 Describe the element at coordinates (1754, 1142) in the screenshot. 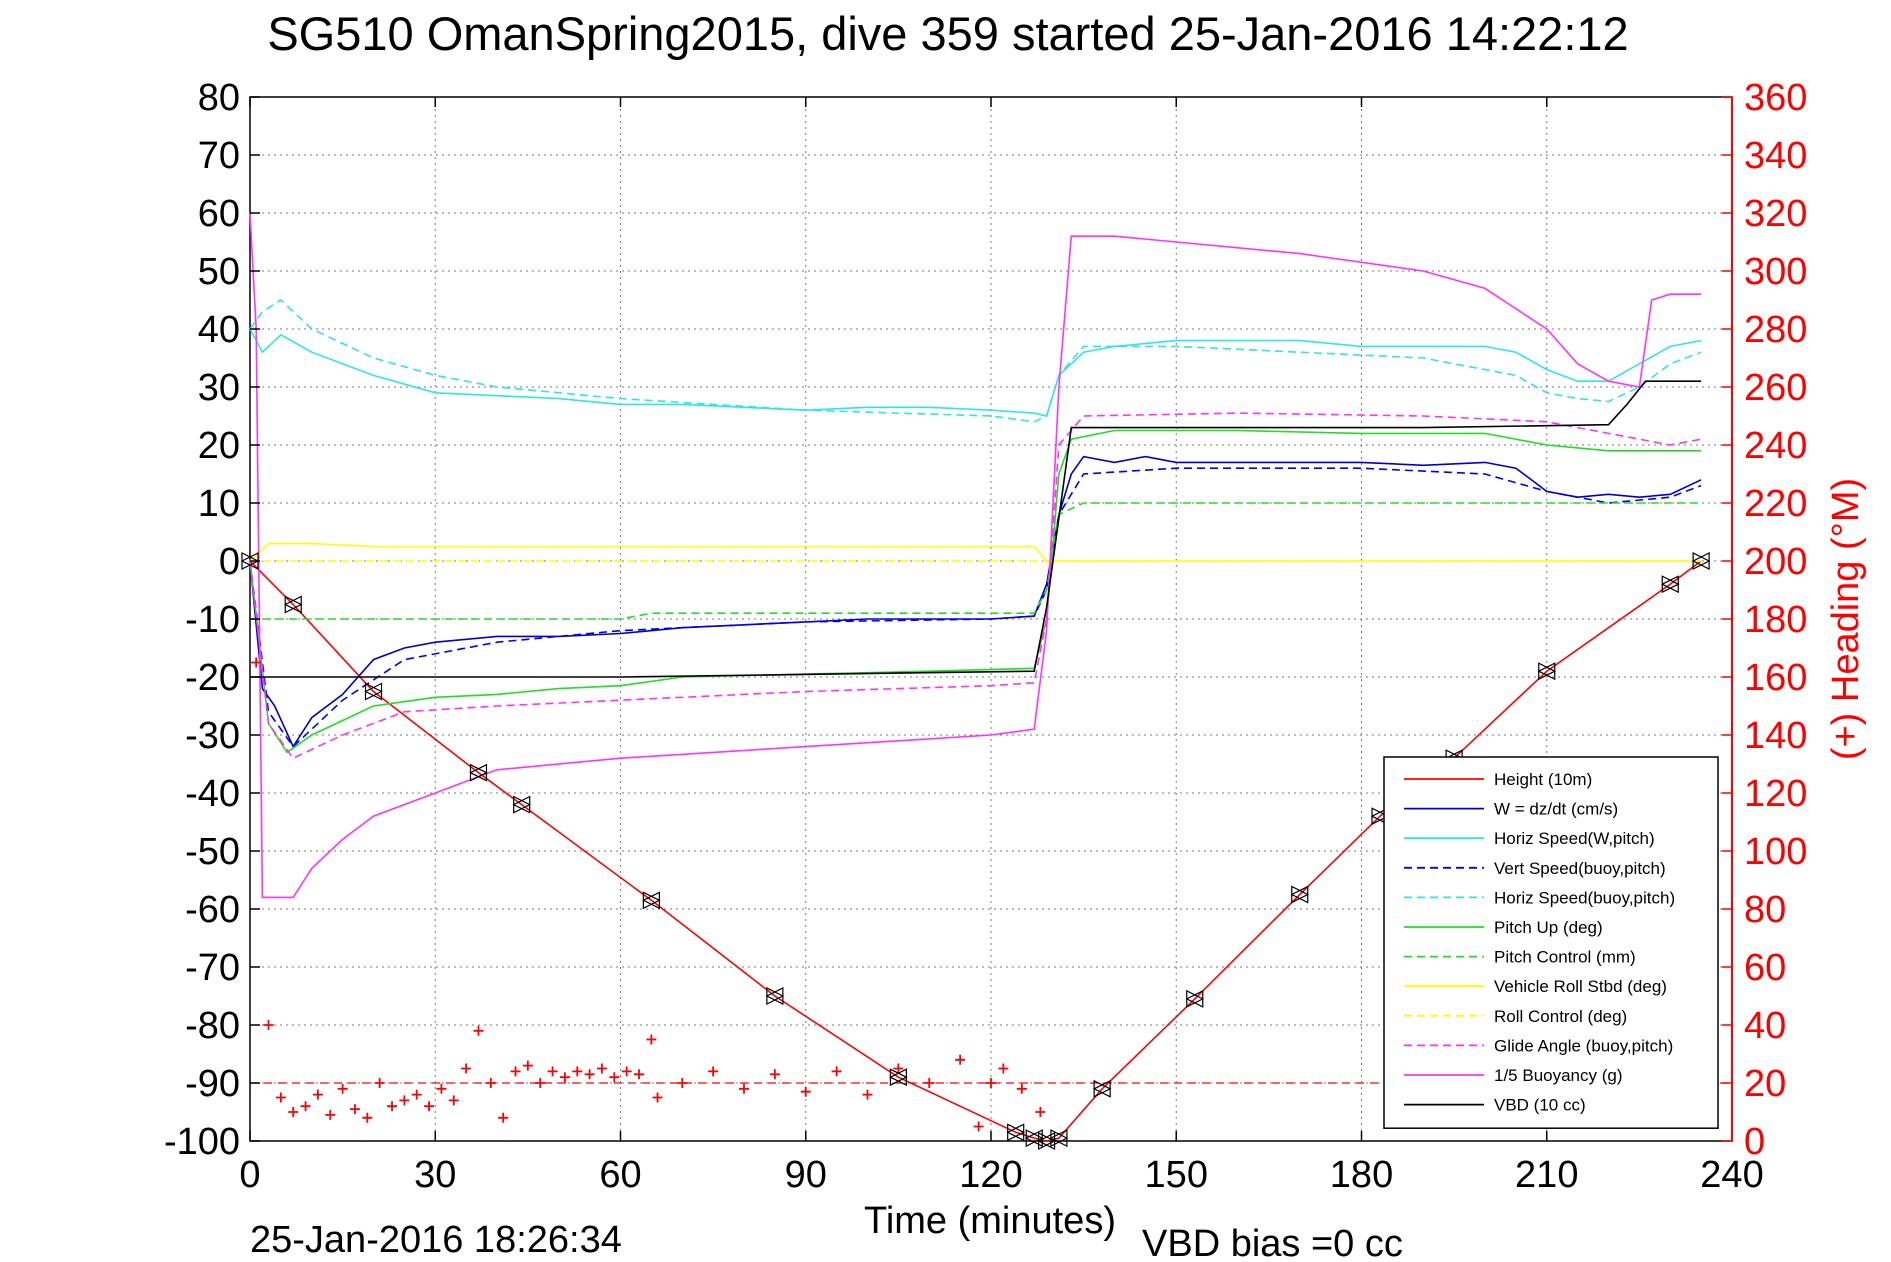

I see `y2-tick-label: 0` at that location.